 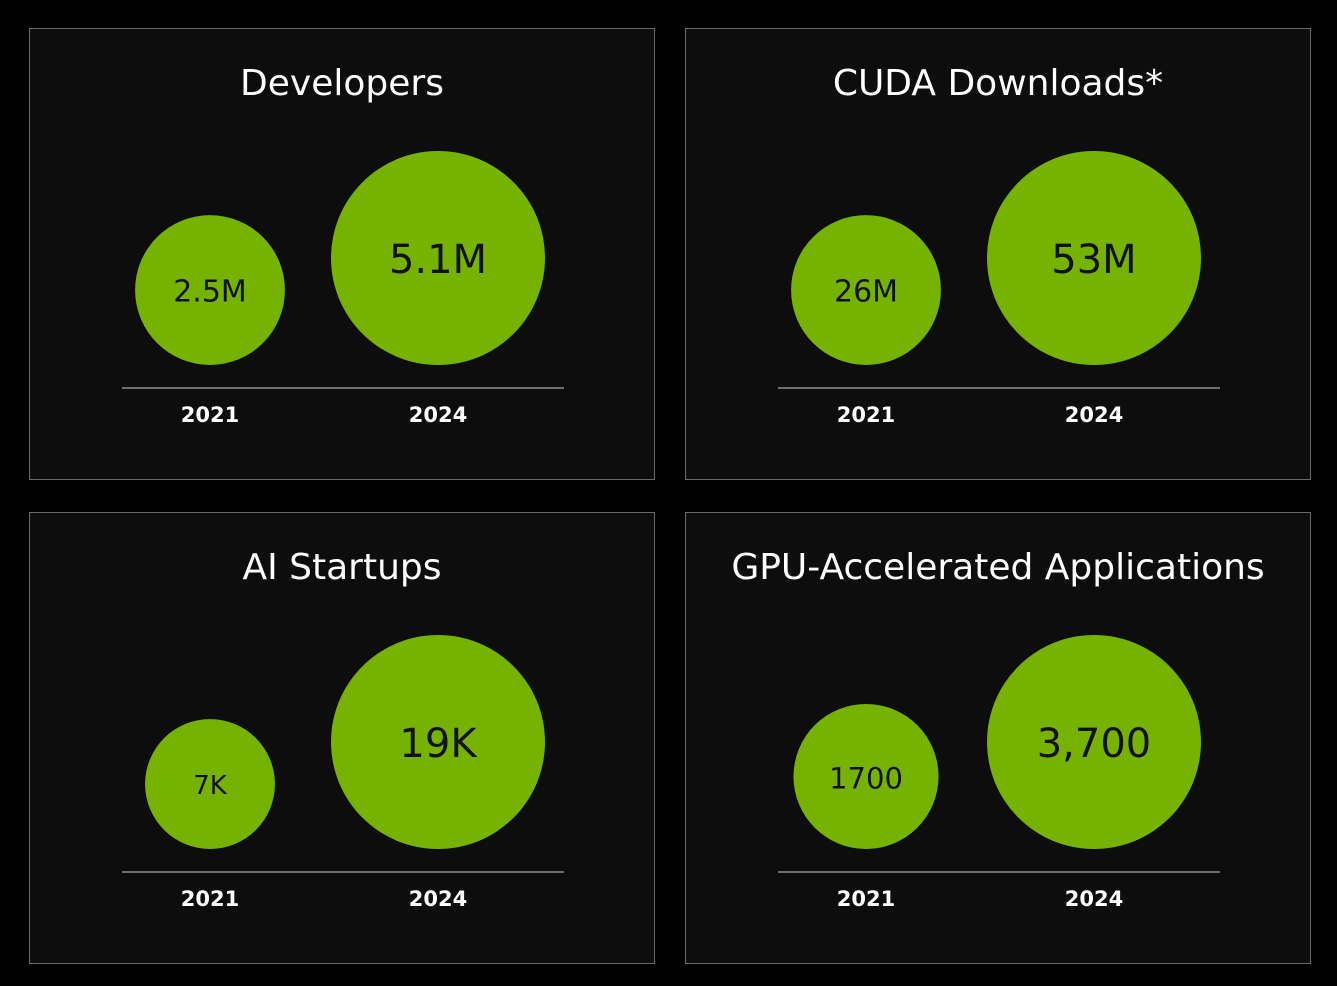 I want to click on bubble-chart: 26M 53M 2021 2024, so click(x=999, y=289).